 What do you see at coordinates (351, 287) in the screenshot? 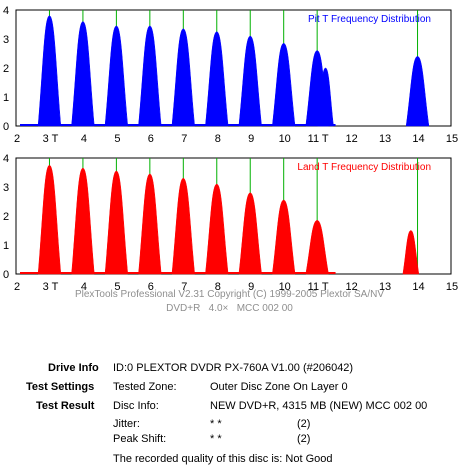
I see `land-x-tick-label: 12` at bounding box center [351, 287].